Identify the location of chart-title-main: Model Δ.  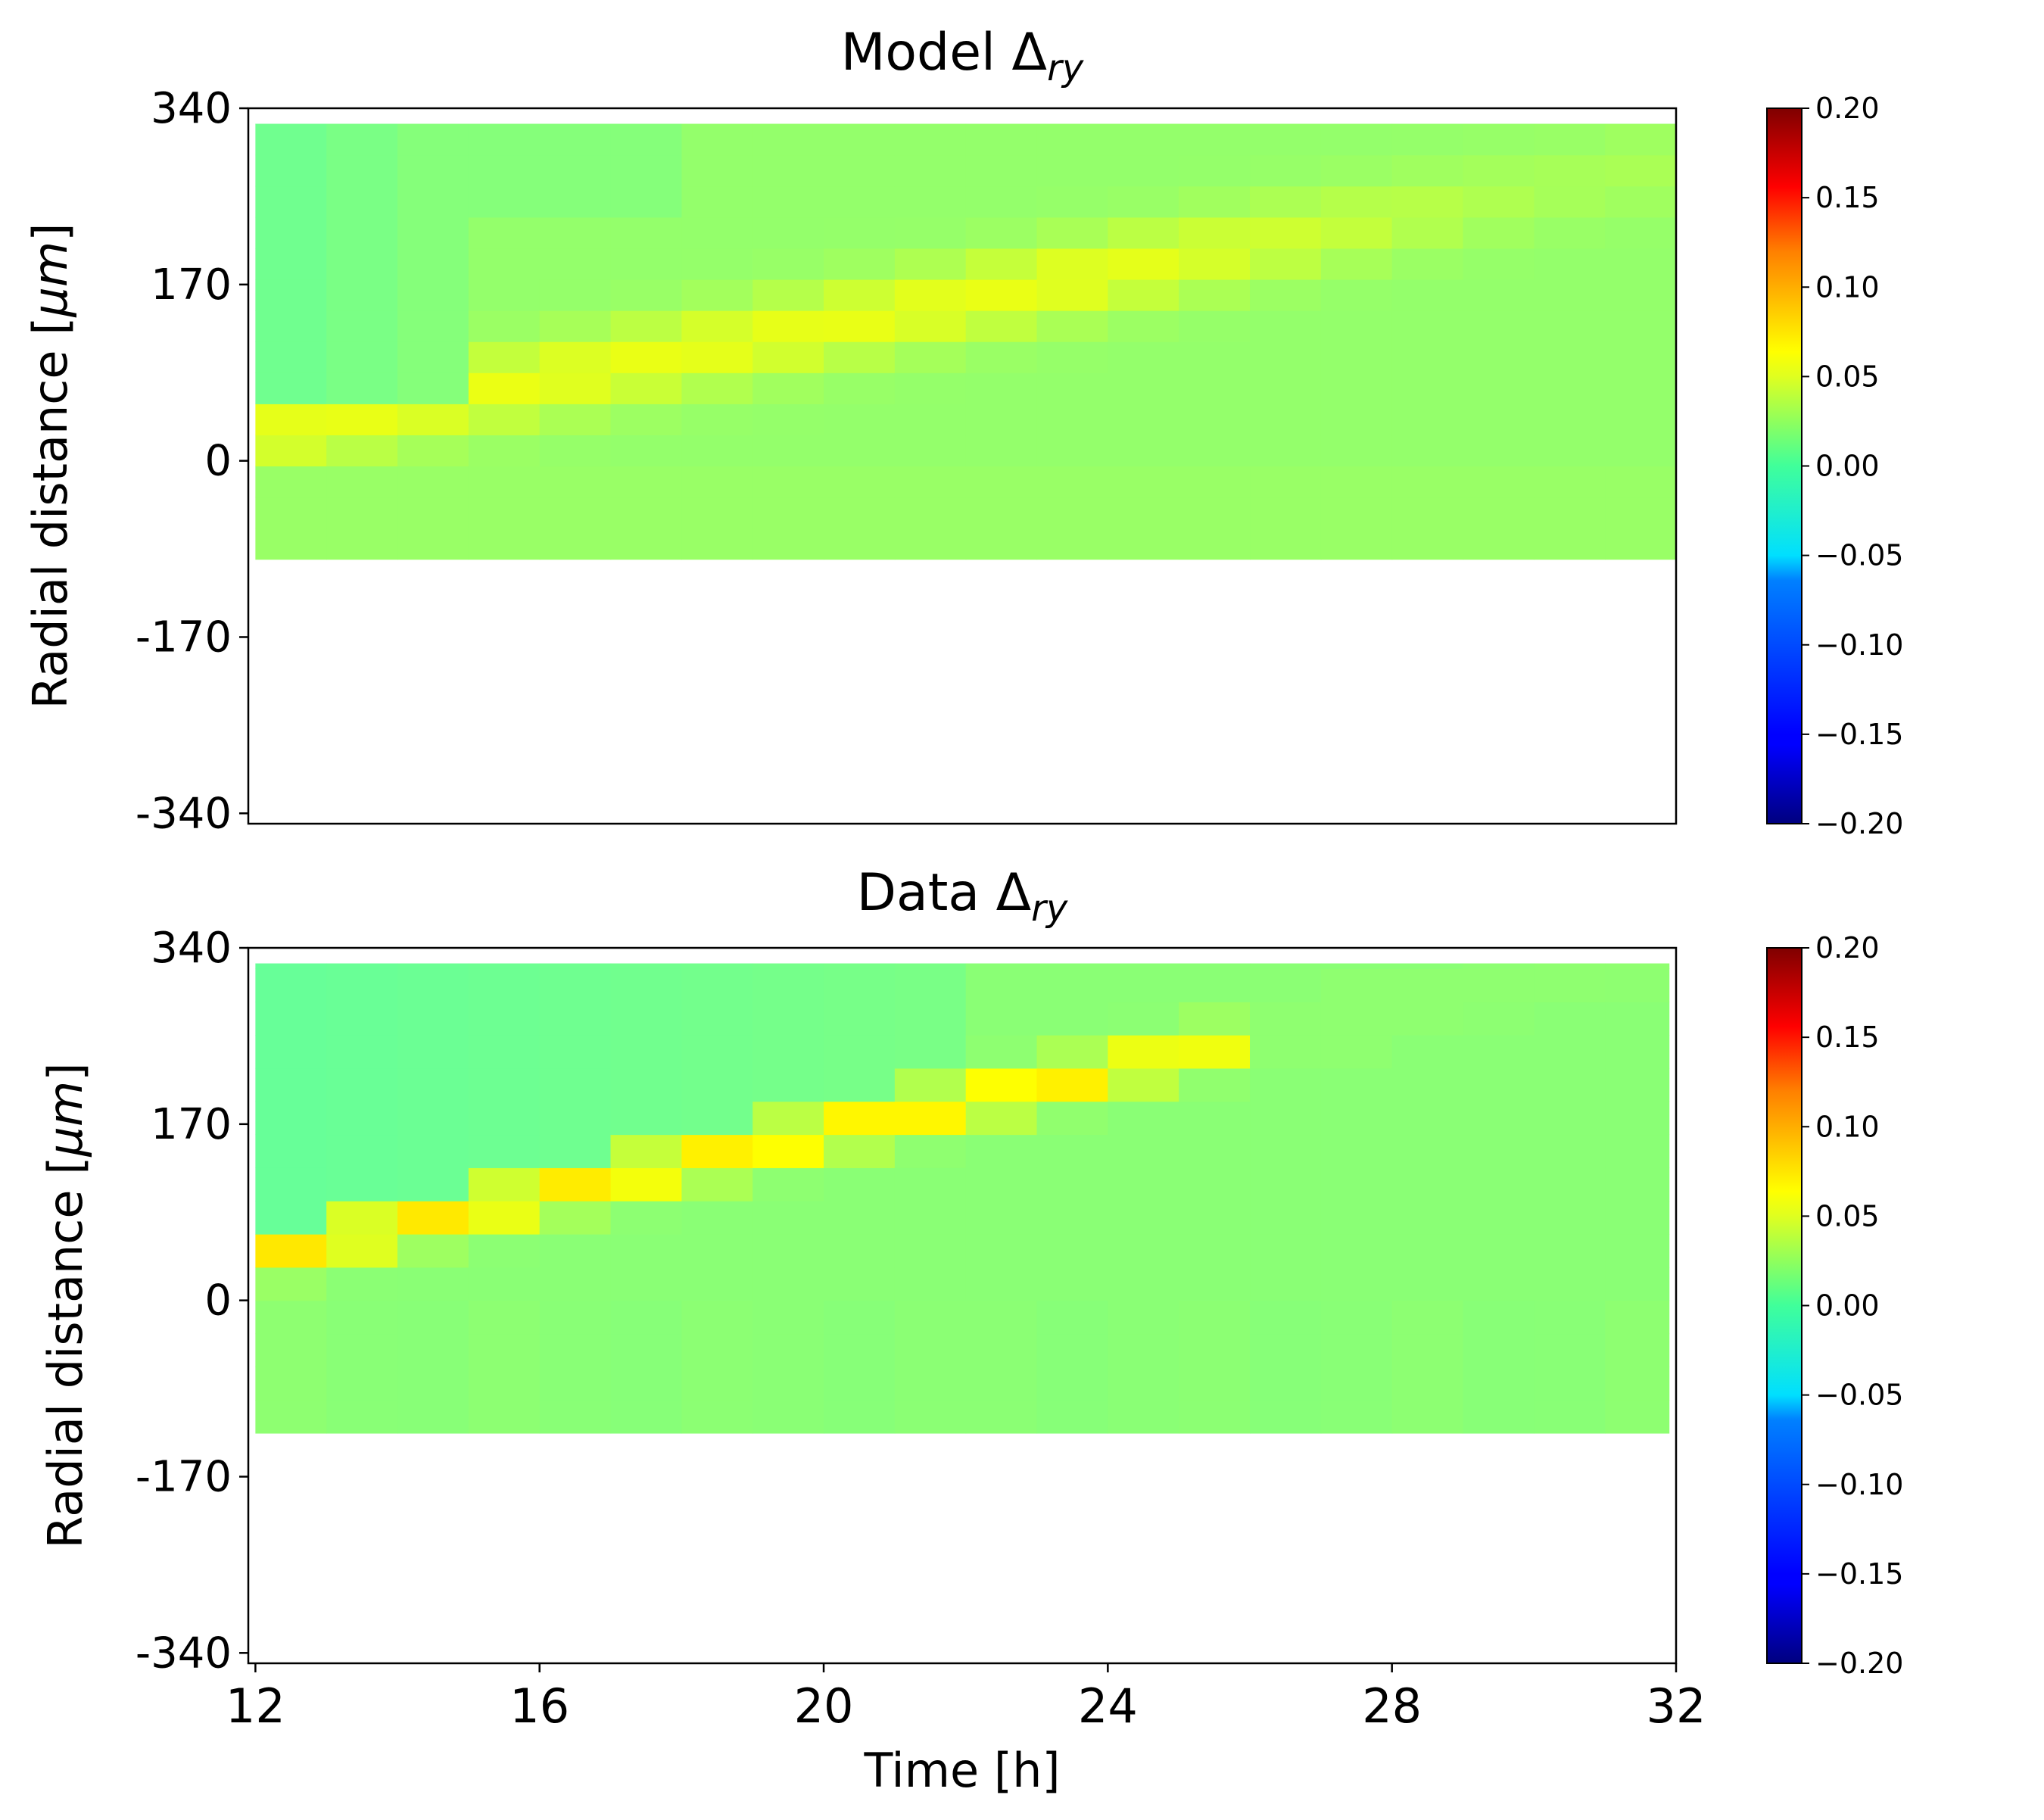
(944, 53).